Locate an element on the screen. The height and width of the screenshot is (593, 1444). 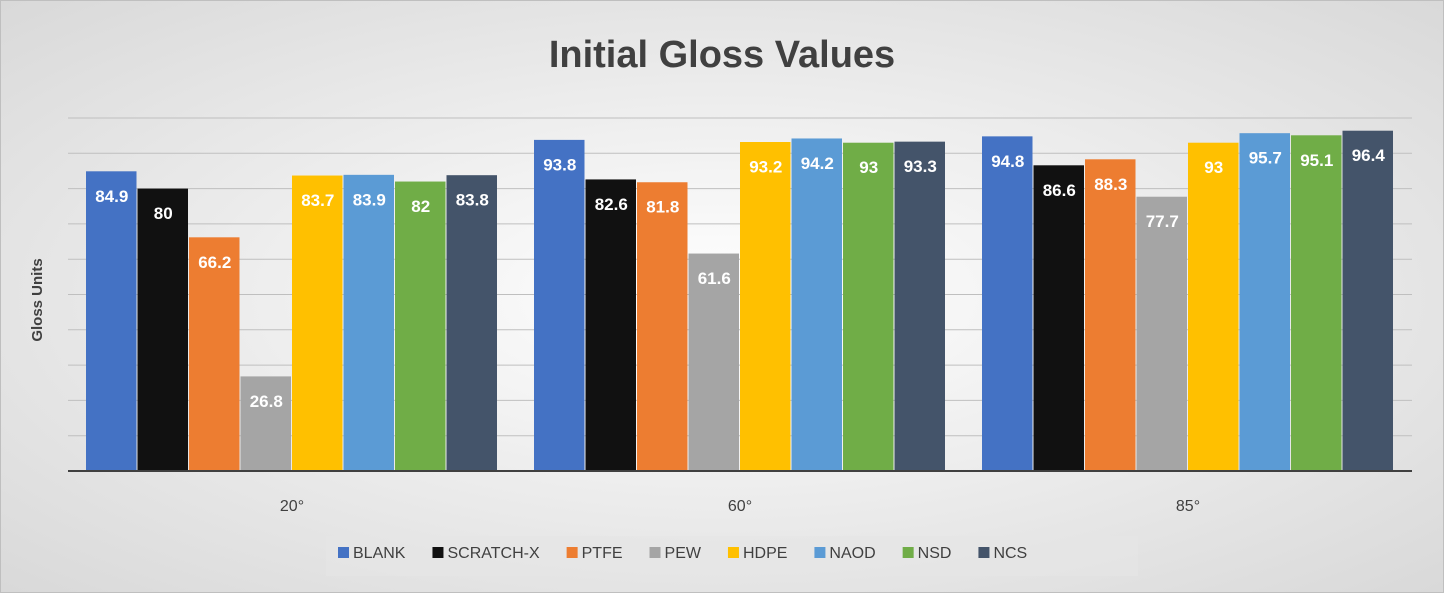
data-label: 84.9 is located at coordinates (111, 196).